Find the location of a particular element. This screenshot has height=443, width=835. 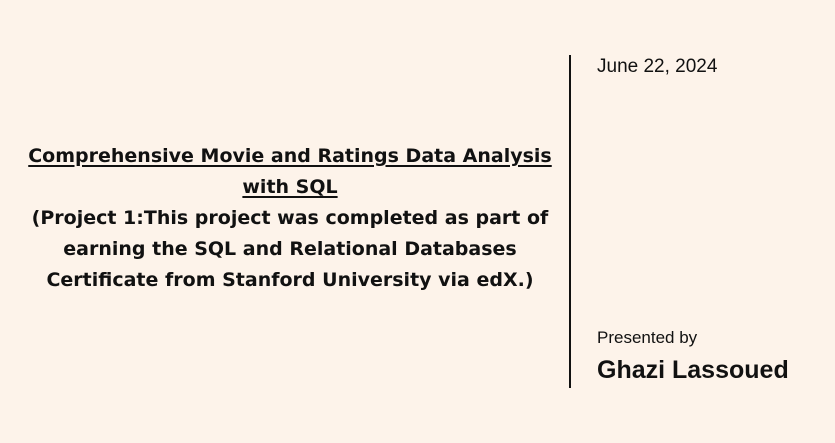

presented-by-label: Presented by is located at coordinates (647, 337).